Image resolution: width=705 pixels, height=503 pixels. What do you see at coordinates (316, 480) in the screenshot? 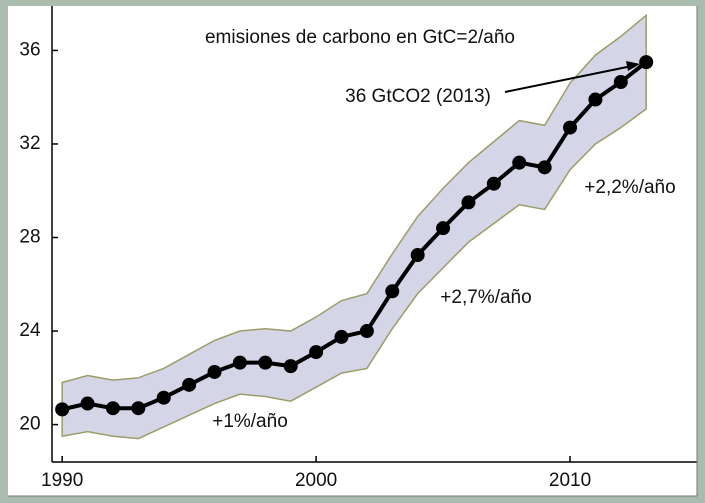
I see `x-tick-label: 2000` at bounding box center [316, 480].